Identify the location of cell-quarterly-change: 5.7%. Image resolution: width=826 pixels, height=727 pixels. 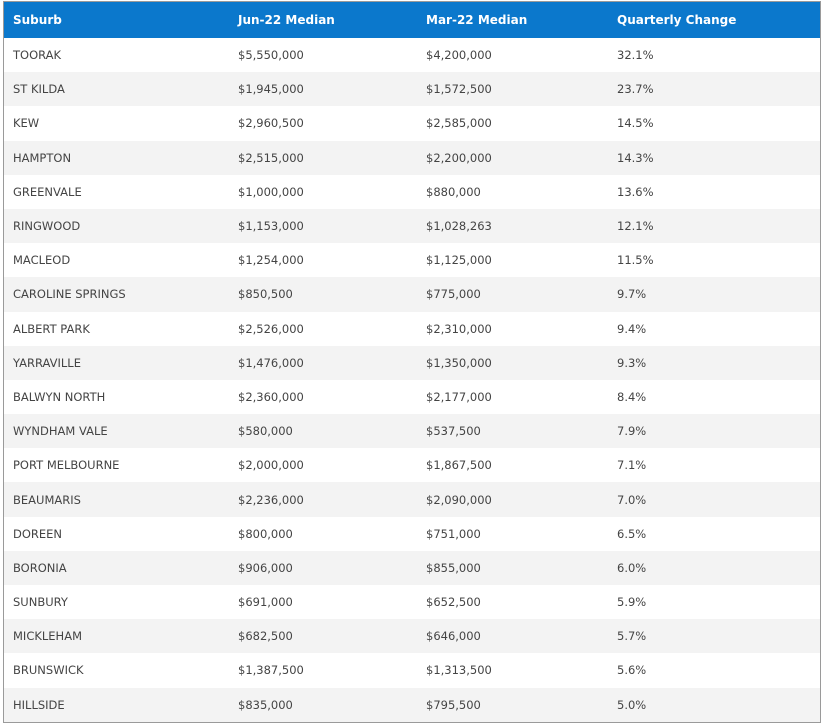
(632, 636).